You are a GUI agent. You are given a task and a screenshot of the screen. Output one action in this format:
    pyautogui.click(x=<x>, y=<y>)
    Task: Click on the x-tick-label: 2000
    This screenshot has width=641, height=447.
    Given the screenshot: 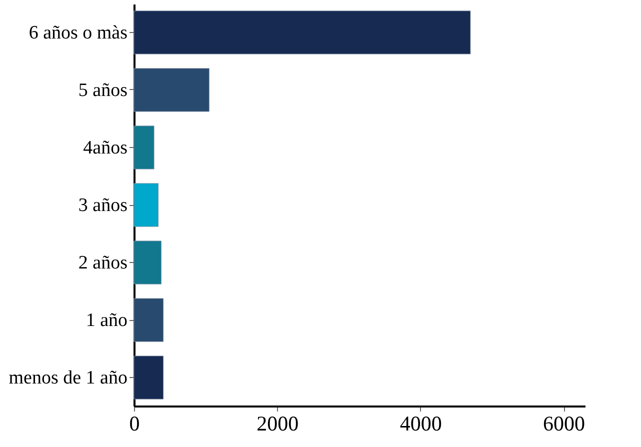 What is the action you would take?
    pyautogui.click(x=277, y=424)
    